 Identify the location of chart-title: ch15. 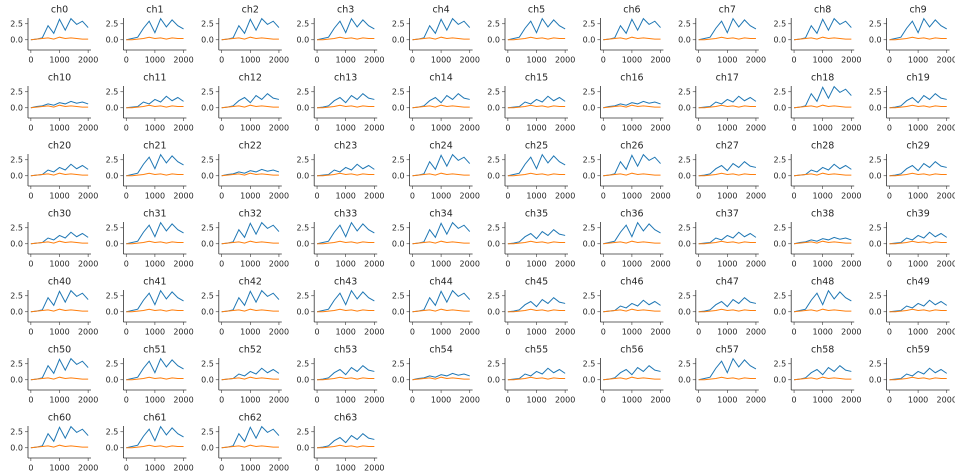
(536, 78).